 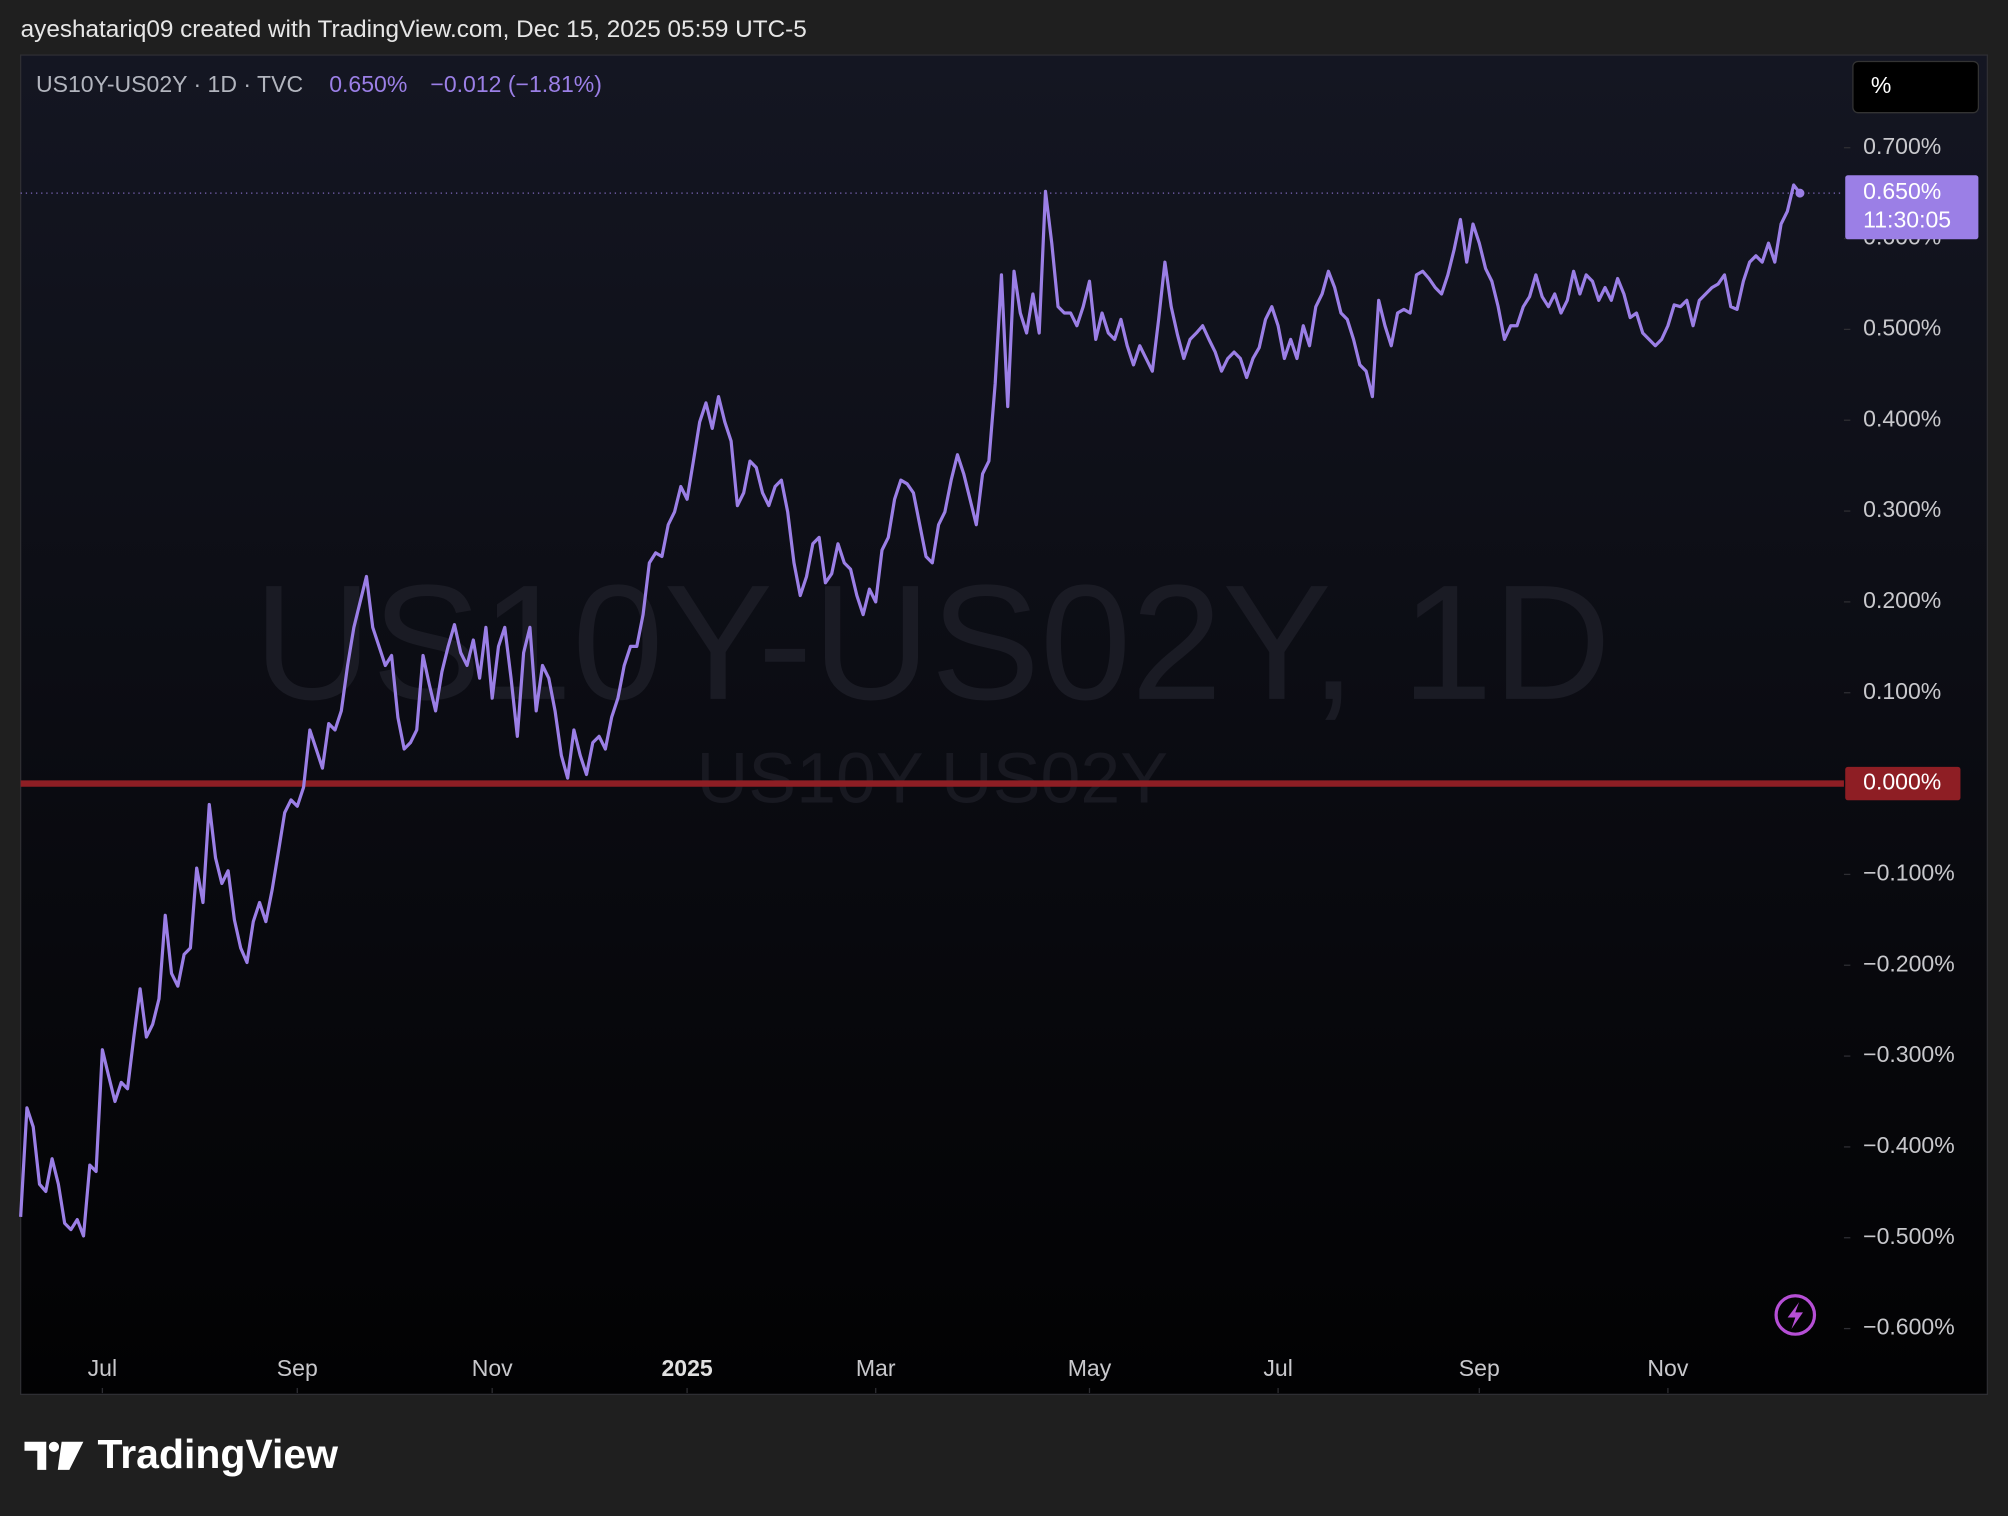 I want to click on alert-icon, so click(x=1795, y=1315).